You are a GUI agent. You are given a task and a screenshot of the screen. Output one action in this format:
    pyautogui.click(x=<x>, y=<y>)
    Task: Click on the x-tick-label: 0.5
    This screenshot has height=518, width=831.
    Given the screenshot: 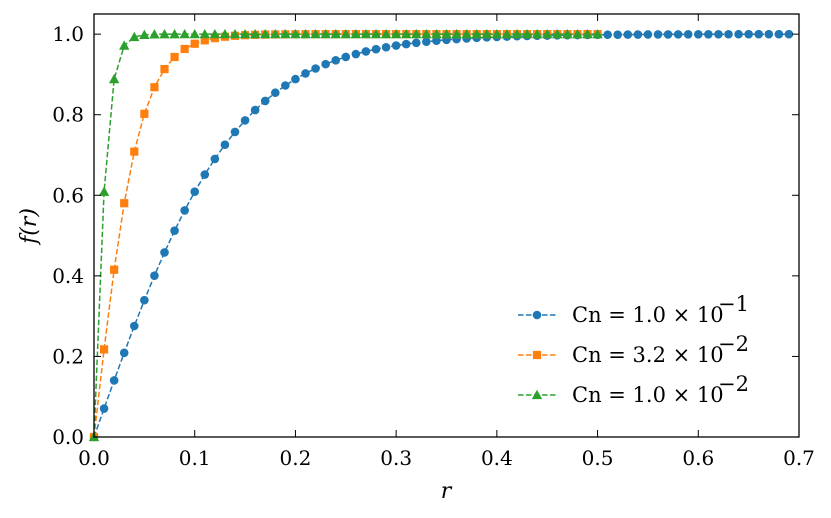 What is the action you would take?
    pyautogui.click(x=598, y=458)
    